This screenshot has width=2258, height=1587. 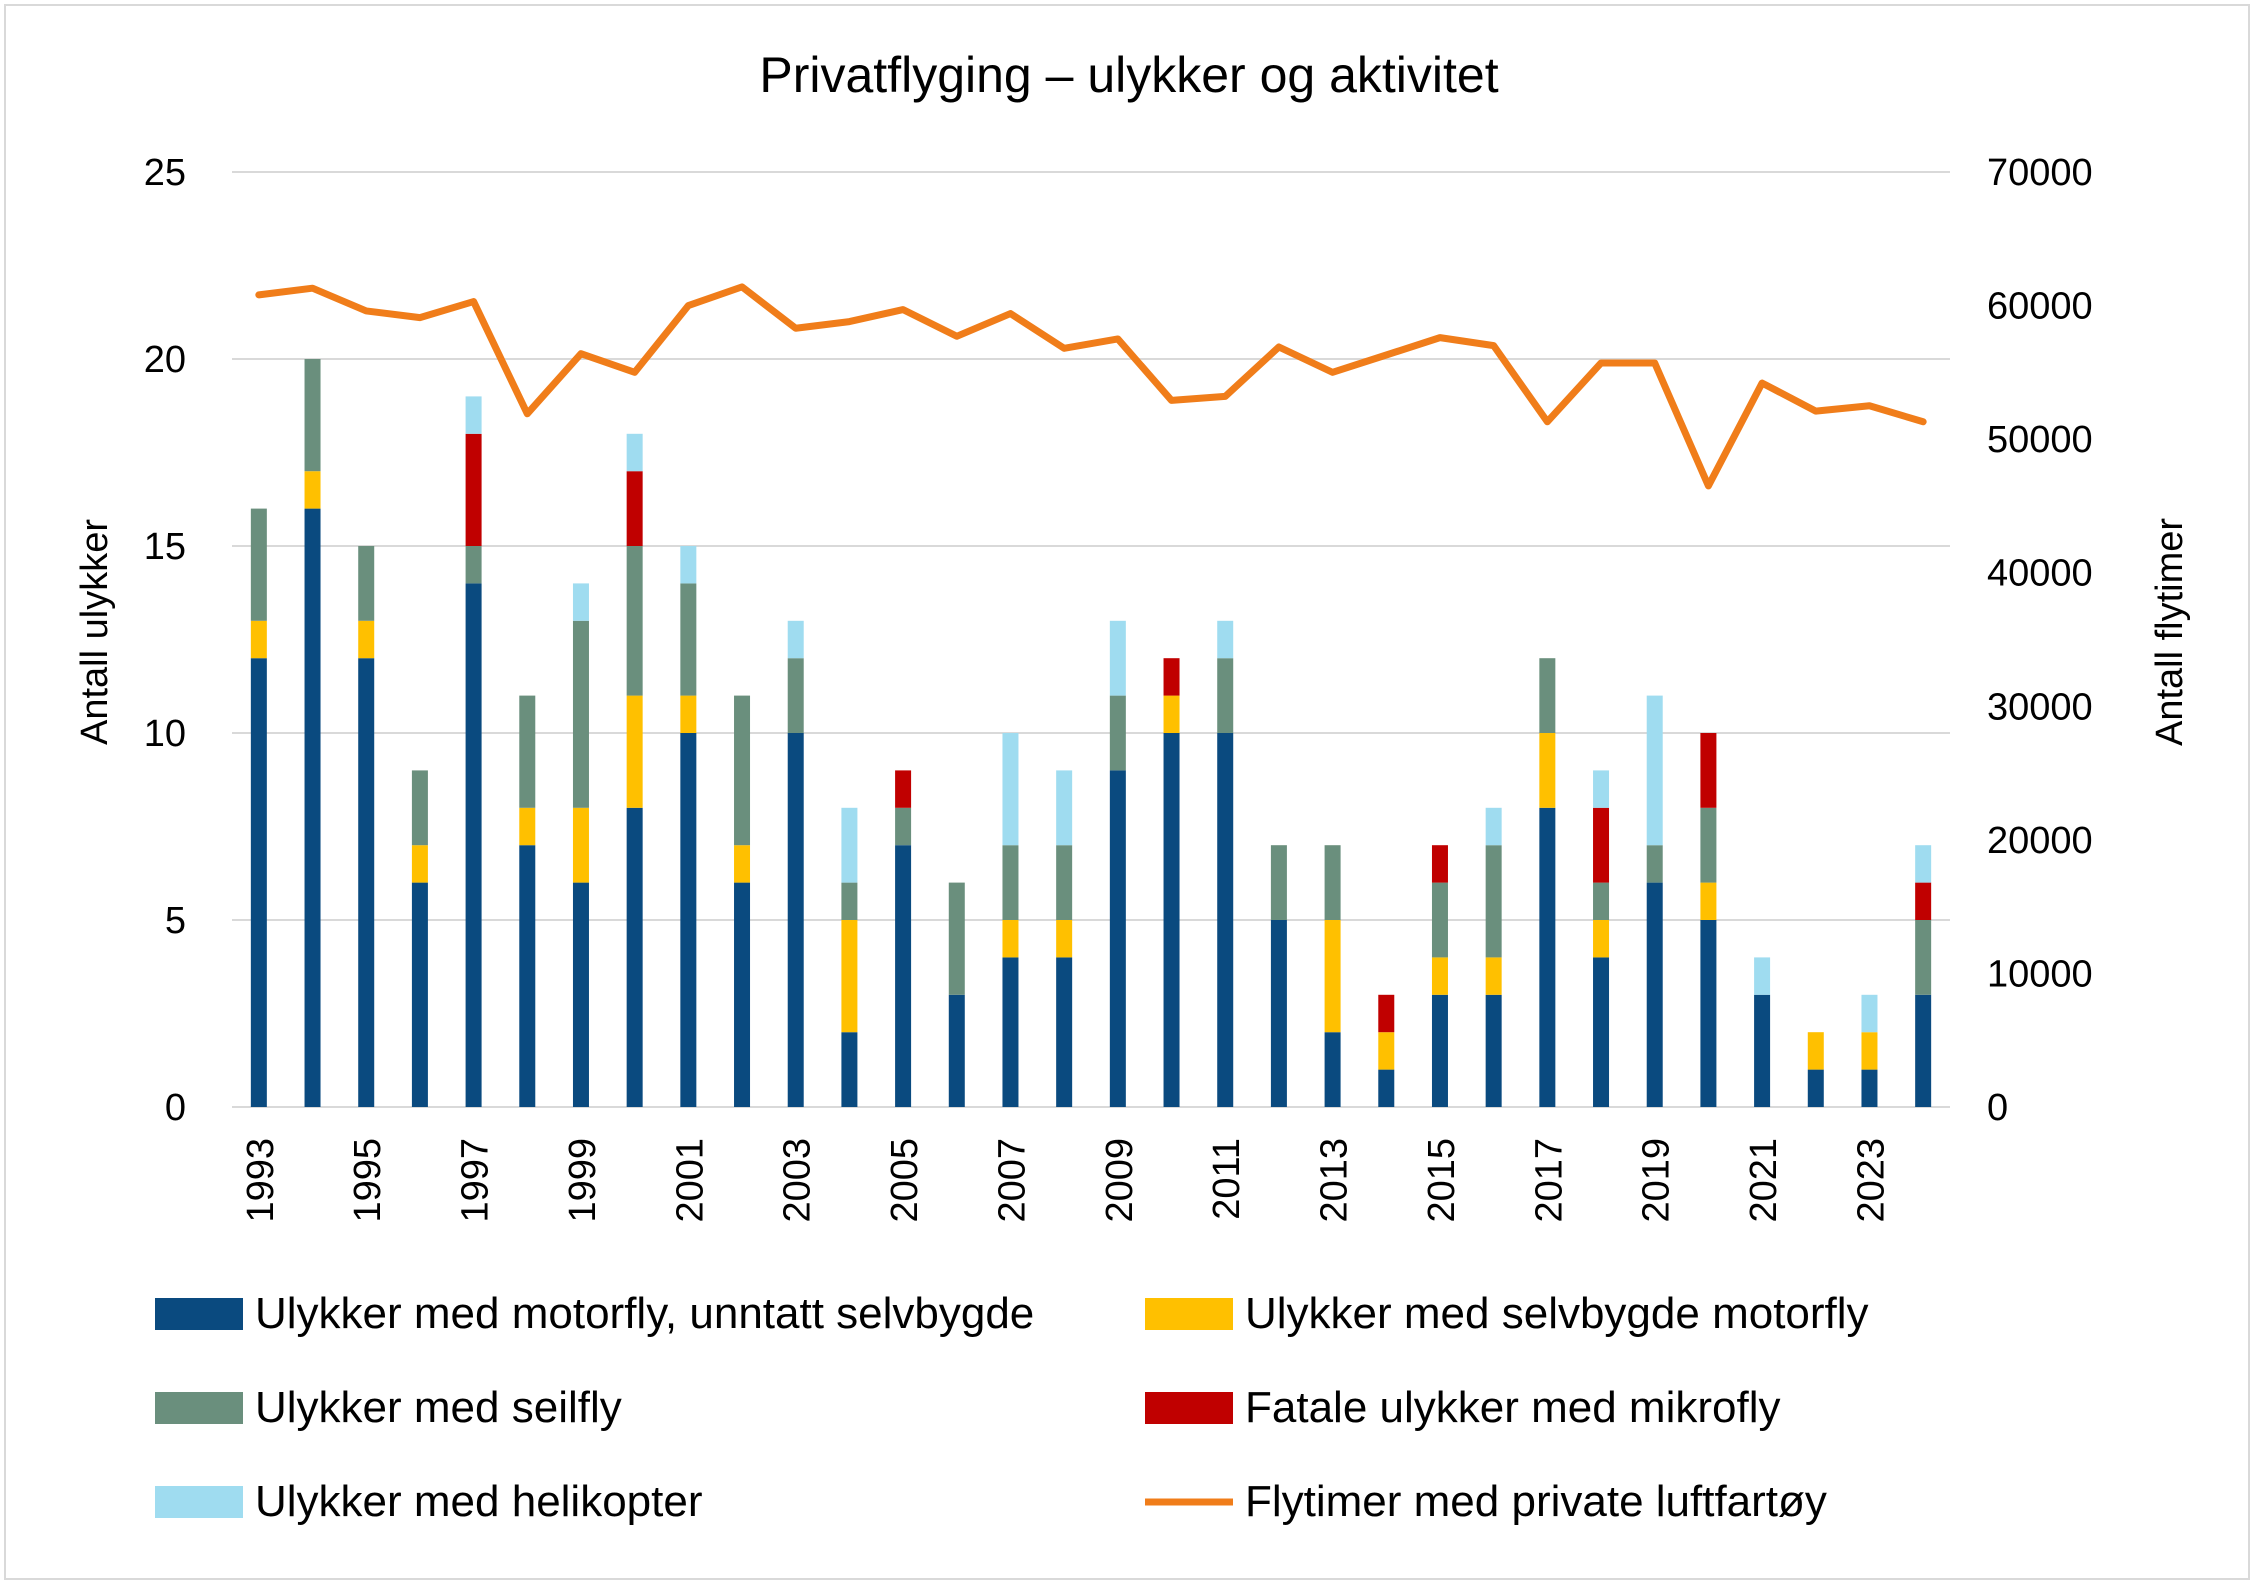 What do you see at coordinates (1512, 1407) in the screenshot?
I see `legend-label: Fatale ulykker med mikrofly` at bounding box center [1512, 1407].